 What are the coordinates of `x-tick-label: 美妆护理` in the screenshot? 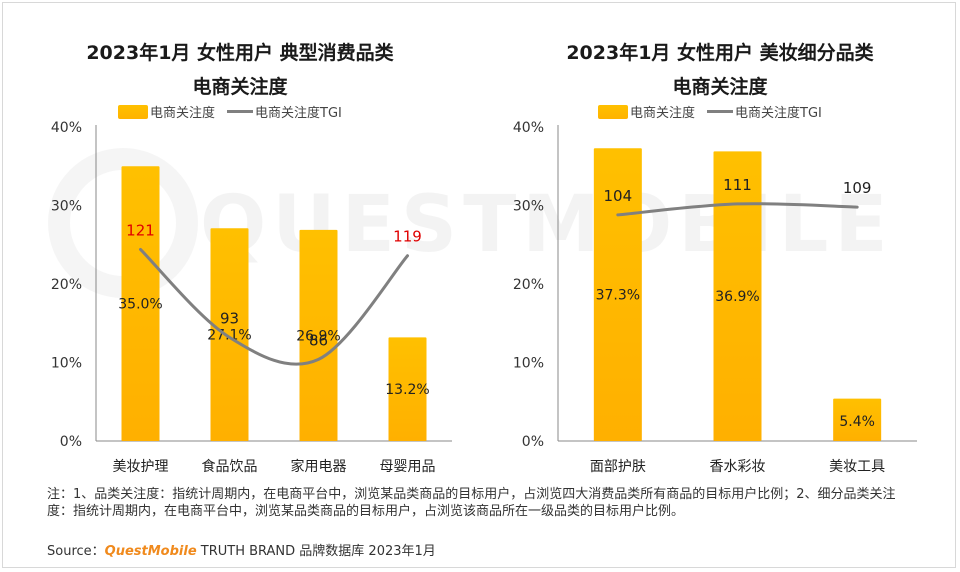 It's located at (141, 467).